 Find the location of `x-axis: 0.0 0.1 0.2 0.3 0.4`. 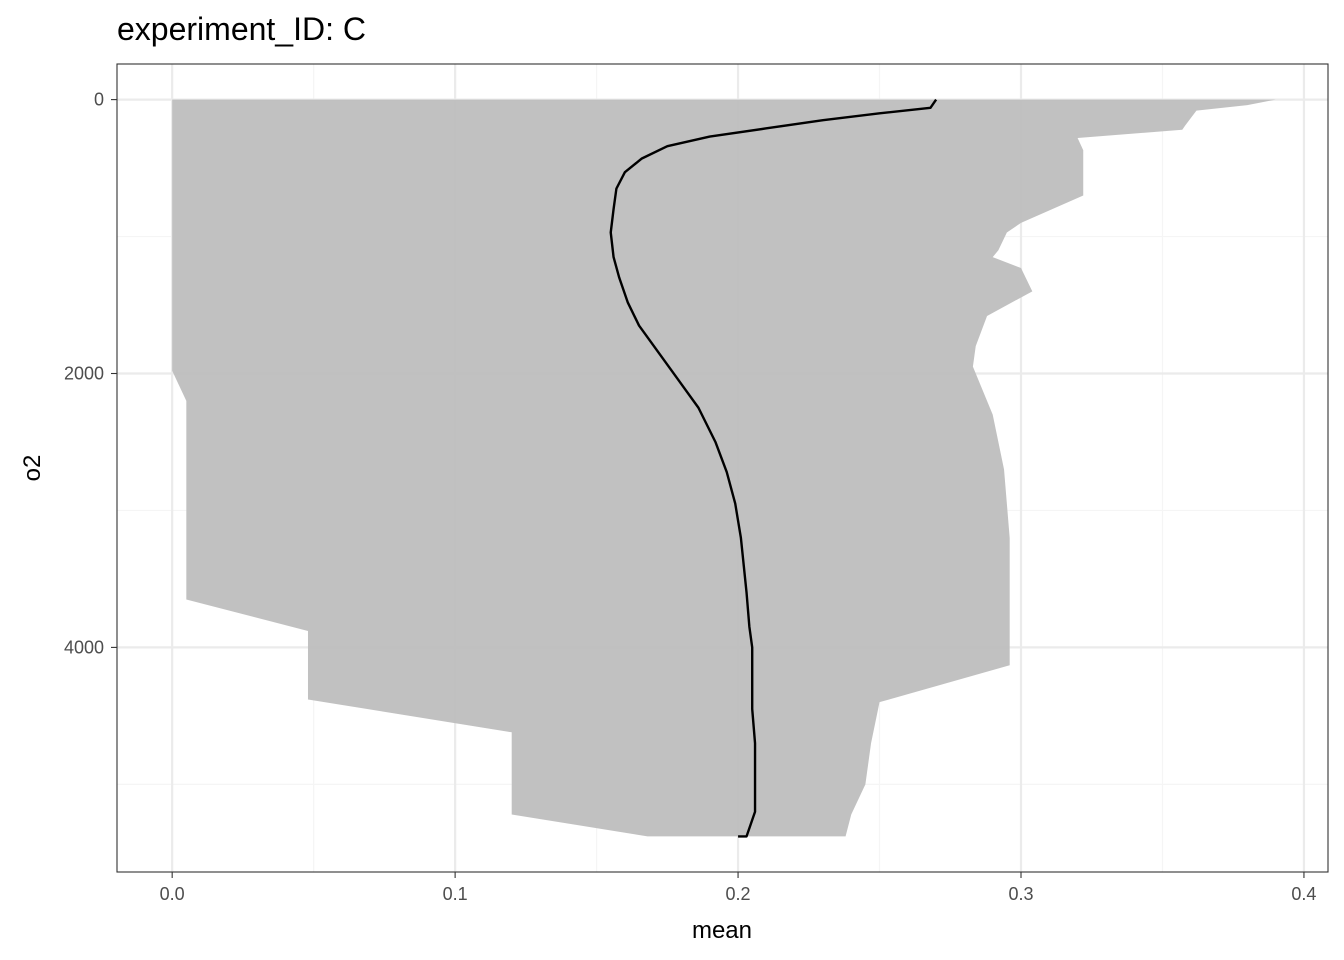

x-axis: 0.0 0.1 0.2 0.3 0.4 is located at coordinates (738, 888).